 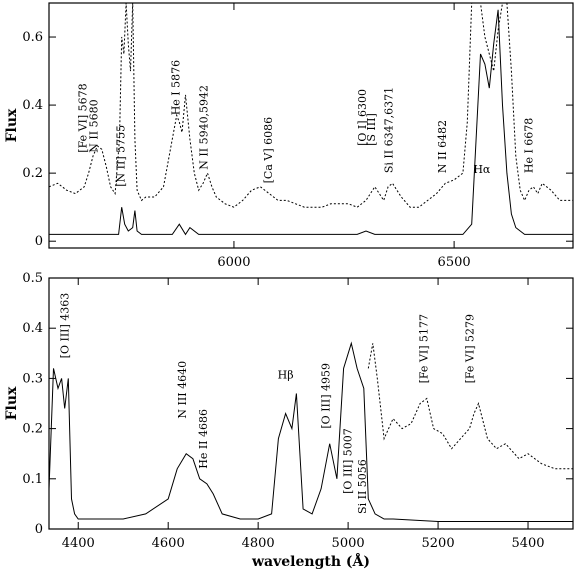 I want to click on line-annotation: [Fe VI] 5279, so click(x=470, y=348).